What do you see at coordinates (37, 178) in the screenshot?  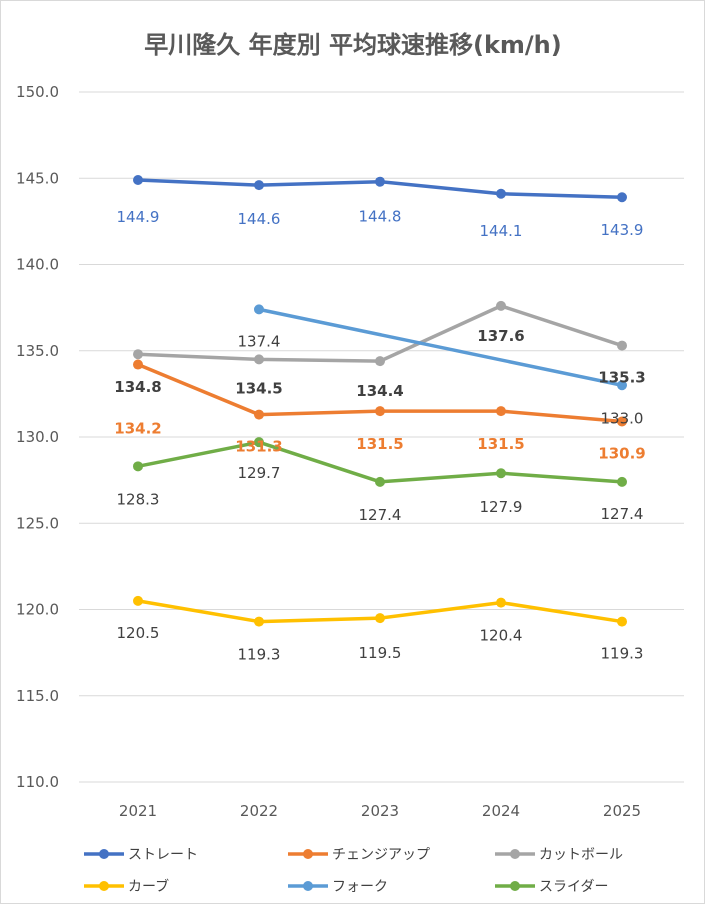 I see `y-tick-label: 145.0` at bounding box center [37, 178].